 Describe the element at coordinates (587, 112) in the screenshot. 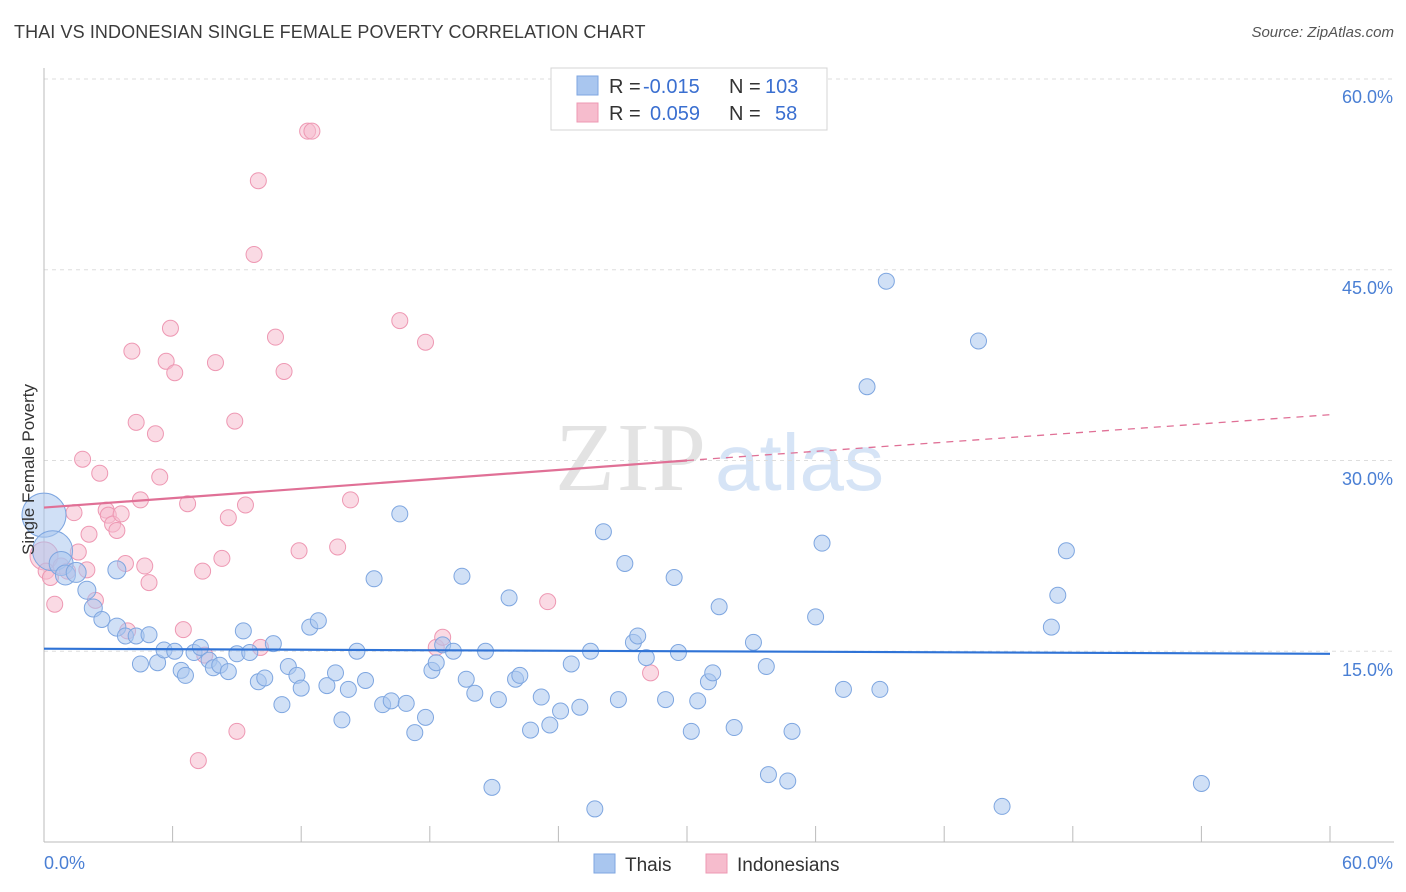

I see `legend-swatch-indonesians` at that location.